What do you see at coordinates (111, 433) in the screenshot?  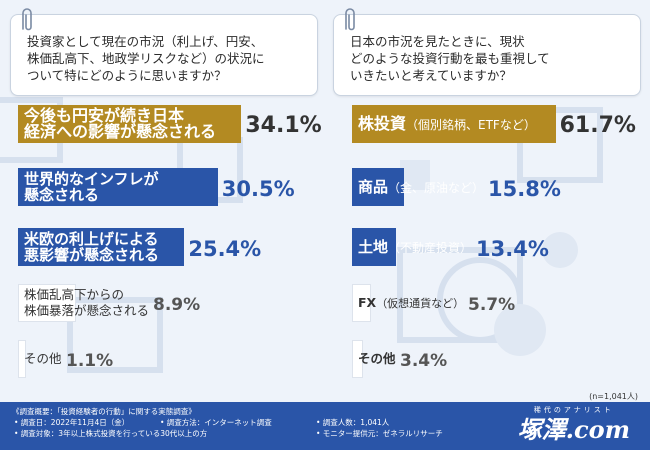 I see `survey-target: • 調査対象：3年以上株式投資を行っている30代以上の方` at bounding box center [111, 433].